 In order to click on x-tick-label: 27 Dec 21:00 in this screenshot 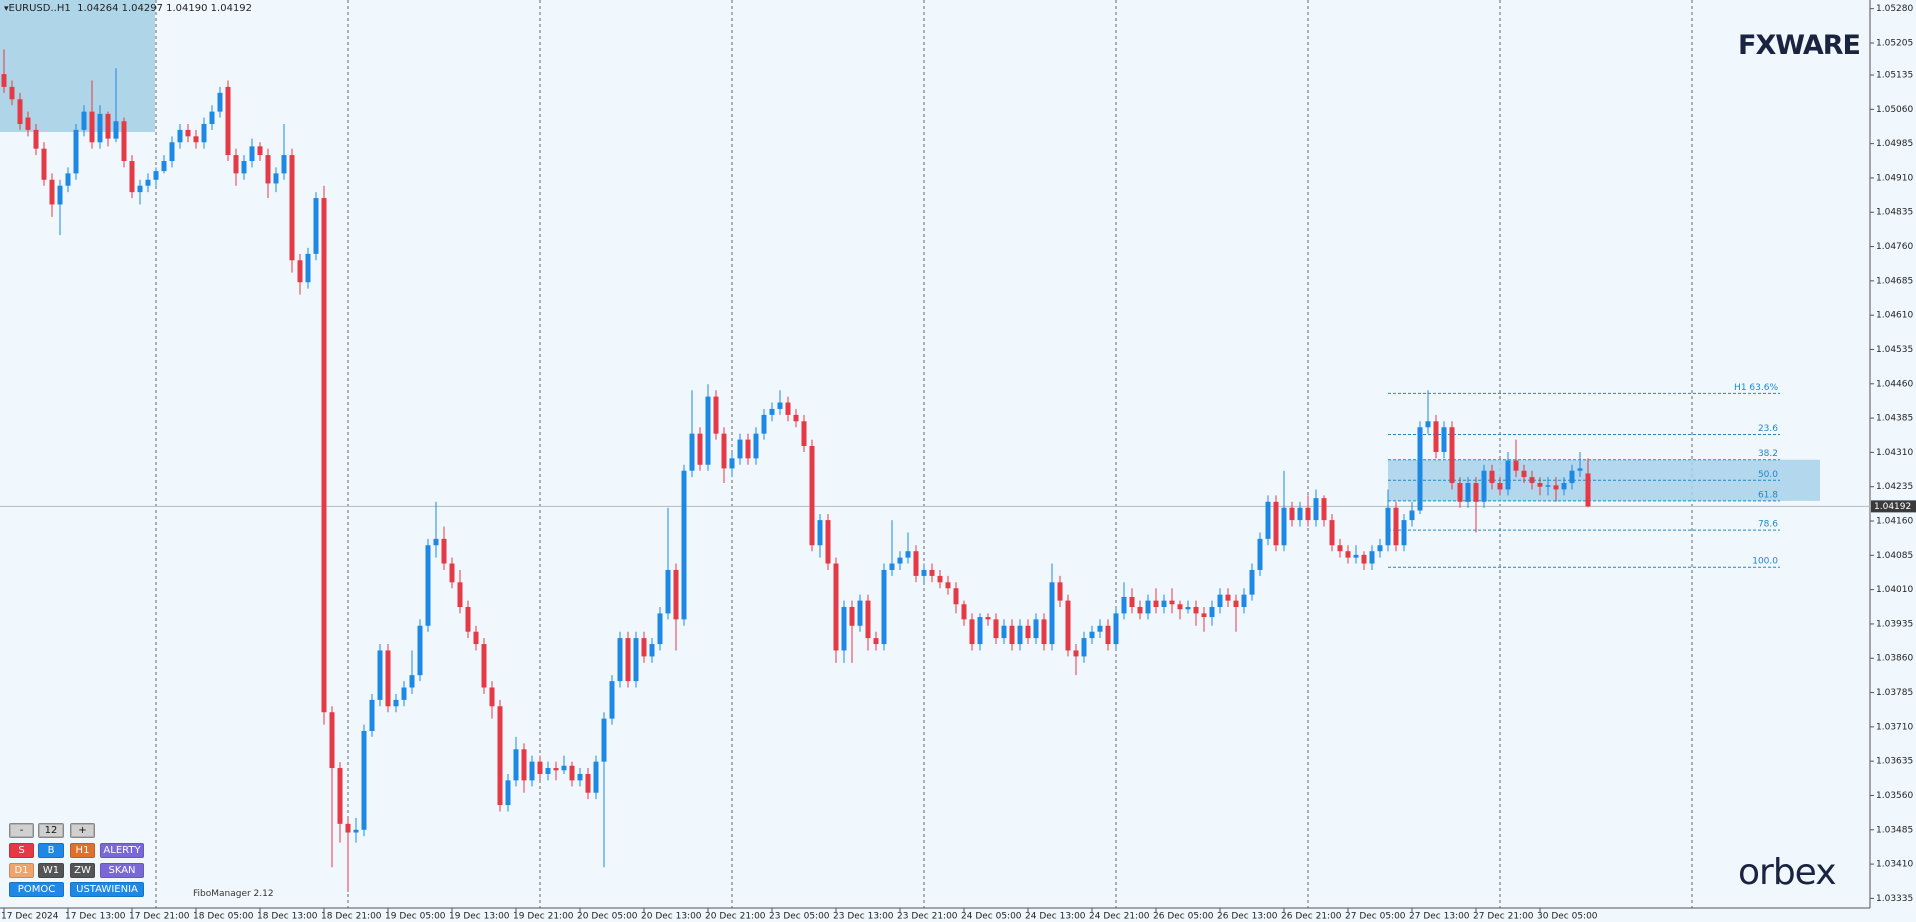, I will do `click(1503, 917)`.